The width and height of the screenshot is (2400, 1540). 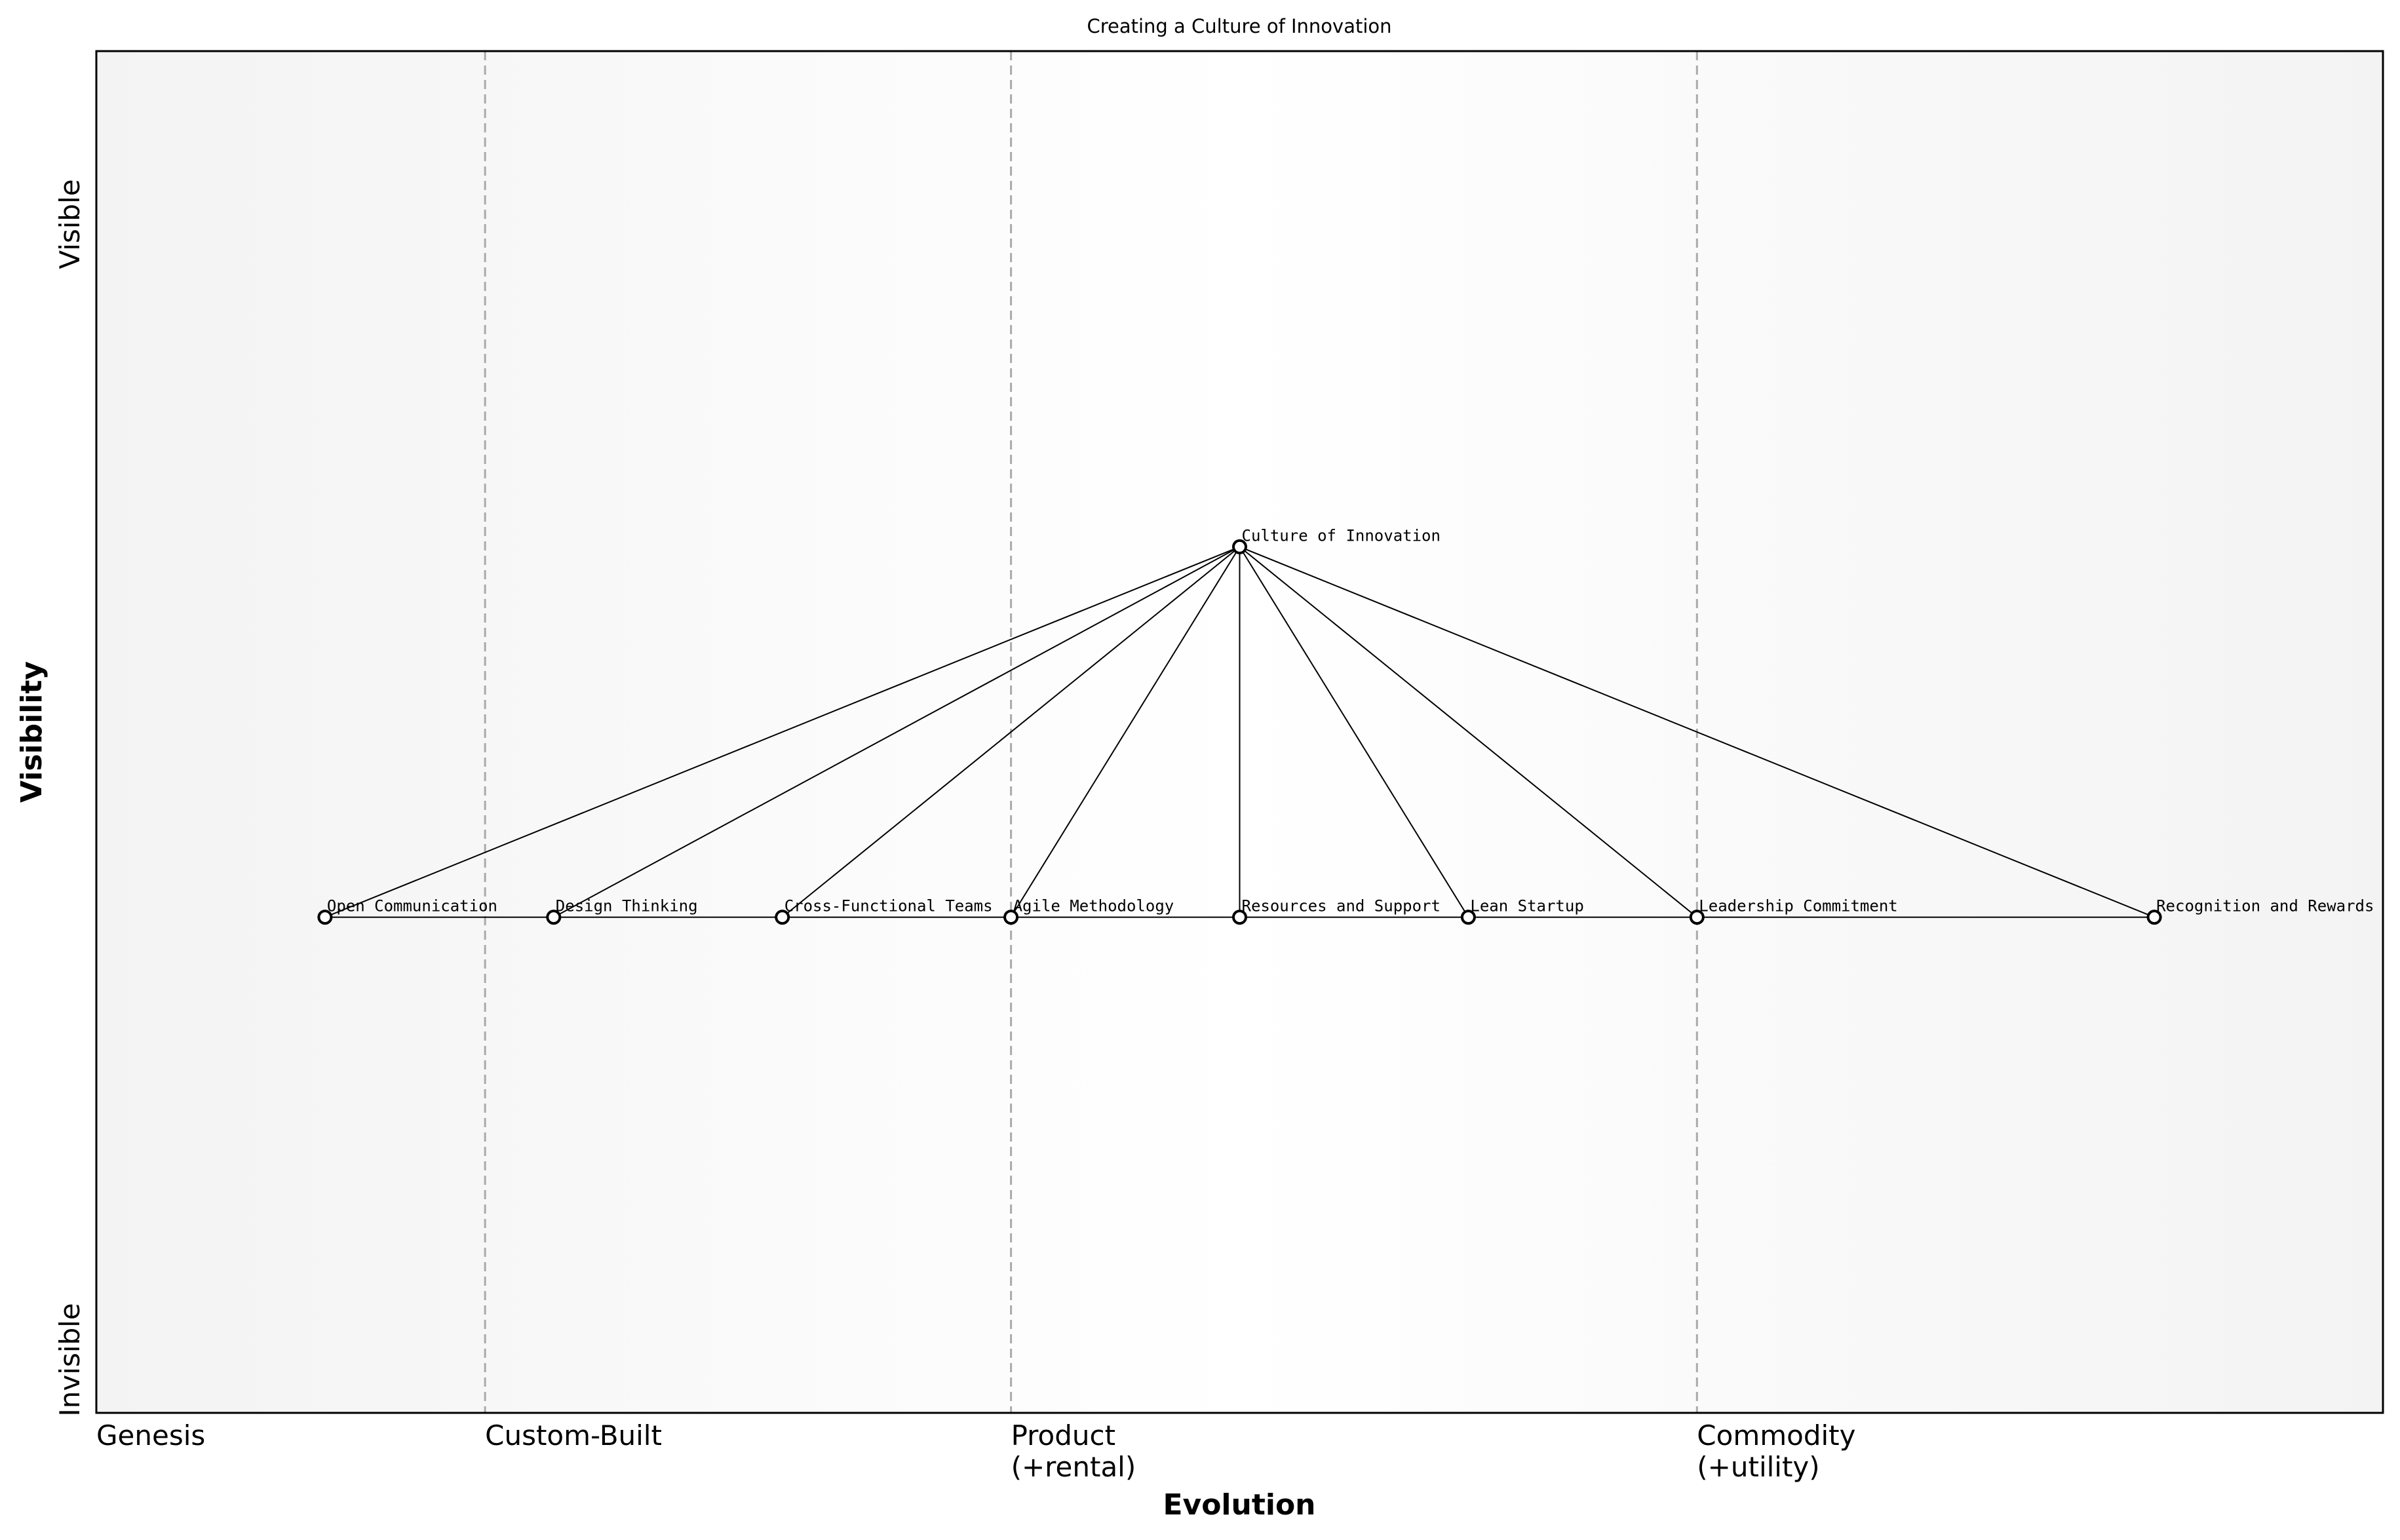 What do you see at coordinates (1341, 906) in the screenshot?
I see `component-label-resources: Resources and Support` at bounding box center [1341, 906].